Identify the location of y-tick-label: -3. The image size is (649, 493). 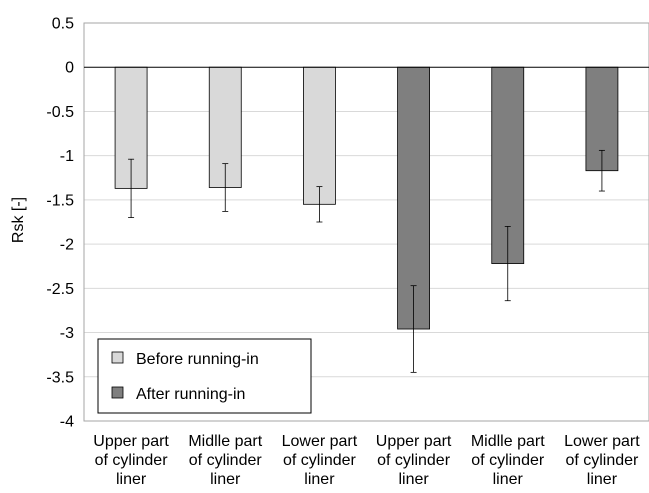
(67, 333).